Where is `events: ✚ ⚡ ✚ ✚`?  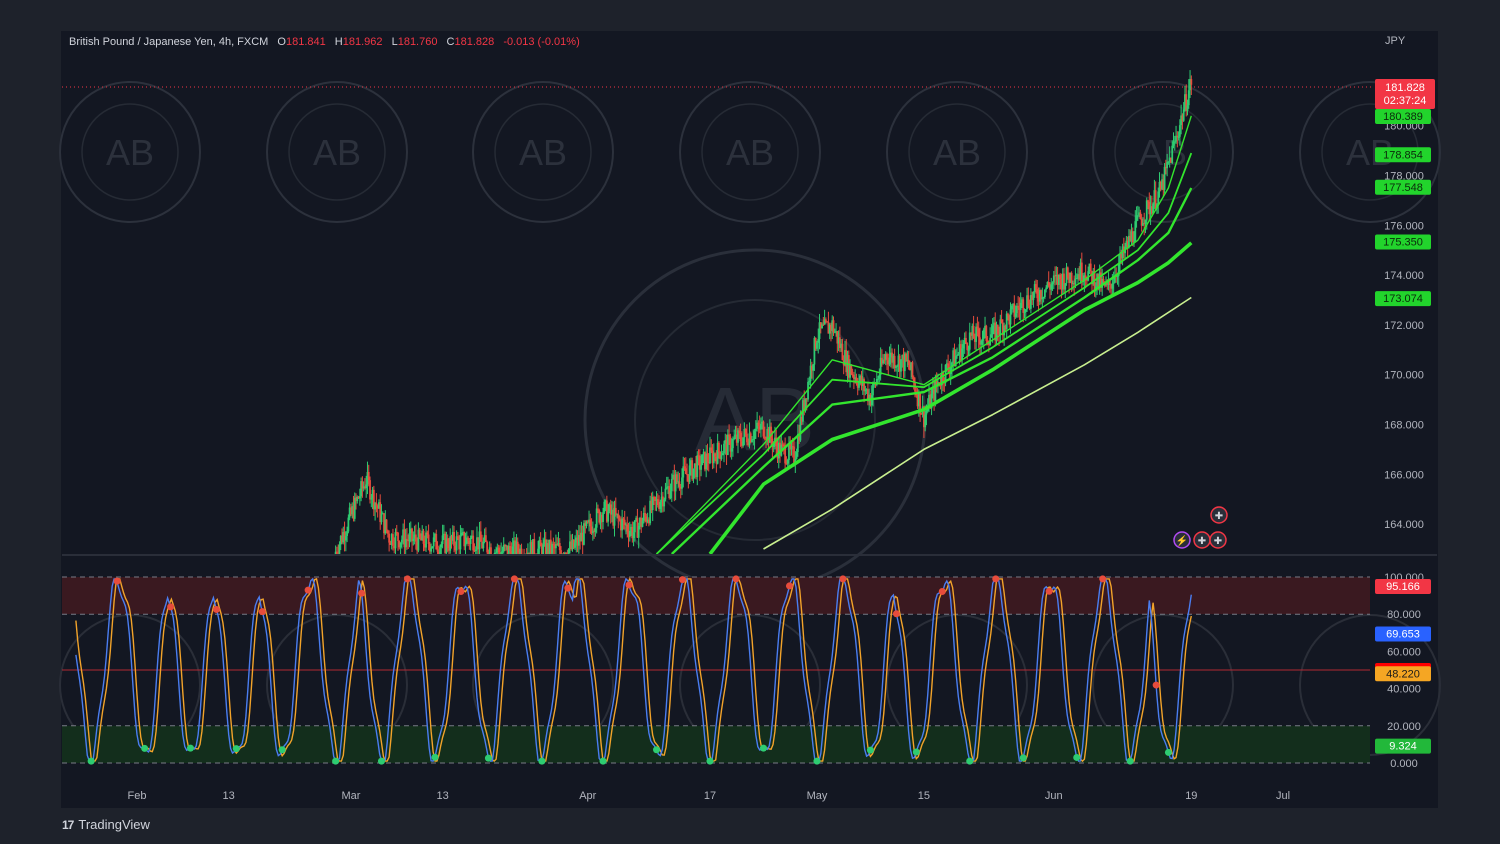 events: ✚ ⚡ ✚ ✚ is located at coordinates (1200, 527).